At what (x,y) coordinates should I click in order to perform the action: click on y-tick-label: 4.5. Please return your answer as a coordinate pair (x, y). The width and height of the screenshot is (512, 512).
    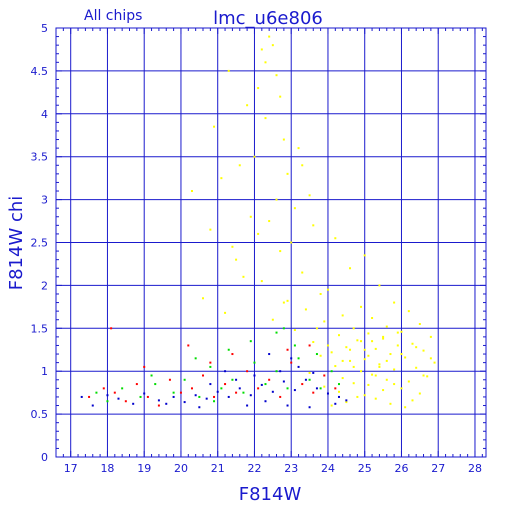
    Looking at the image, I should click on (40, 71).